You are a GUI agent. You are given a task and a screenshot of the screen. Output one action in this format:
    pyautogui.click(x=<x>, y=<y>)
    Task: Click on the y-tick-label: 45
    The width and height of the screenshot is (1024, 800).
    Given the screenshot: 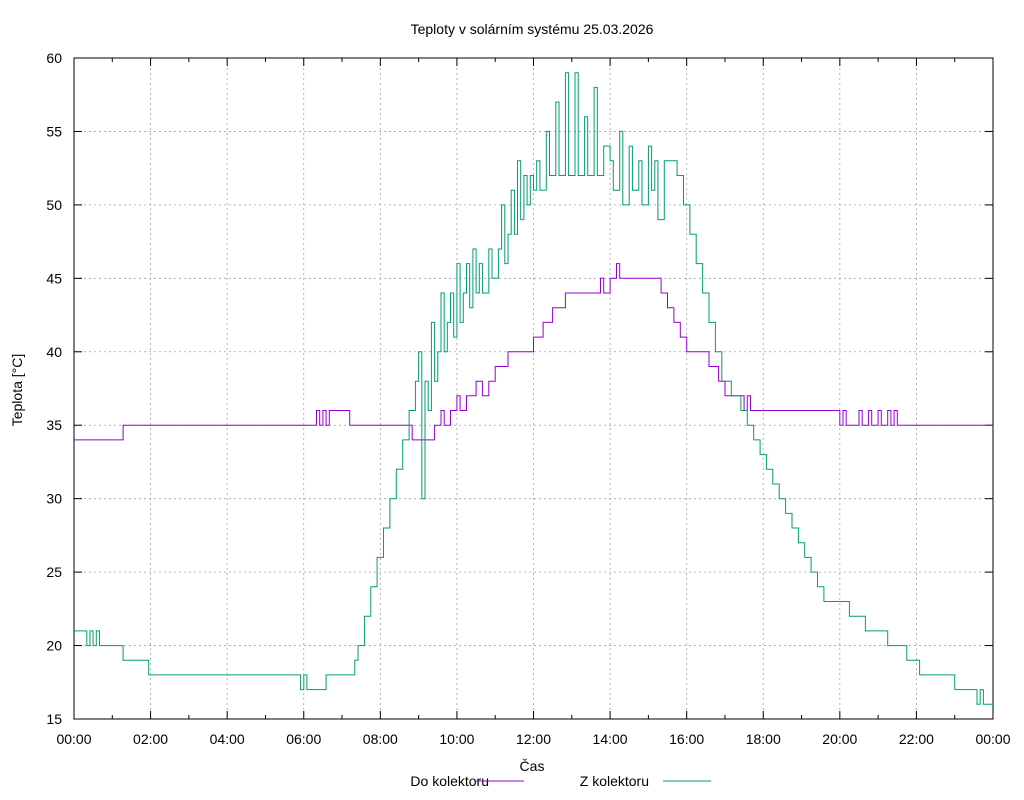 What is the action you would take?
    pyautogui.click(x=54, y=278)
    